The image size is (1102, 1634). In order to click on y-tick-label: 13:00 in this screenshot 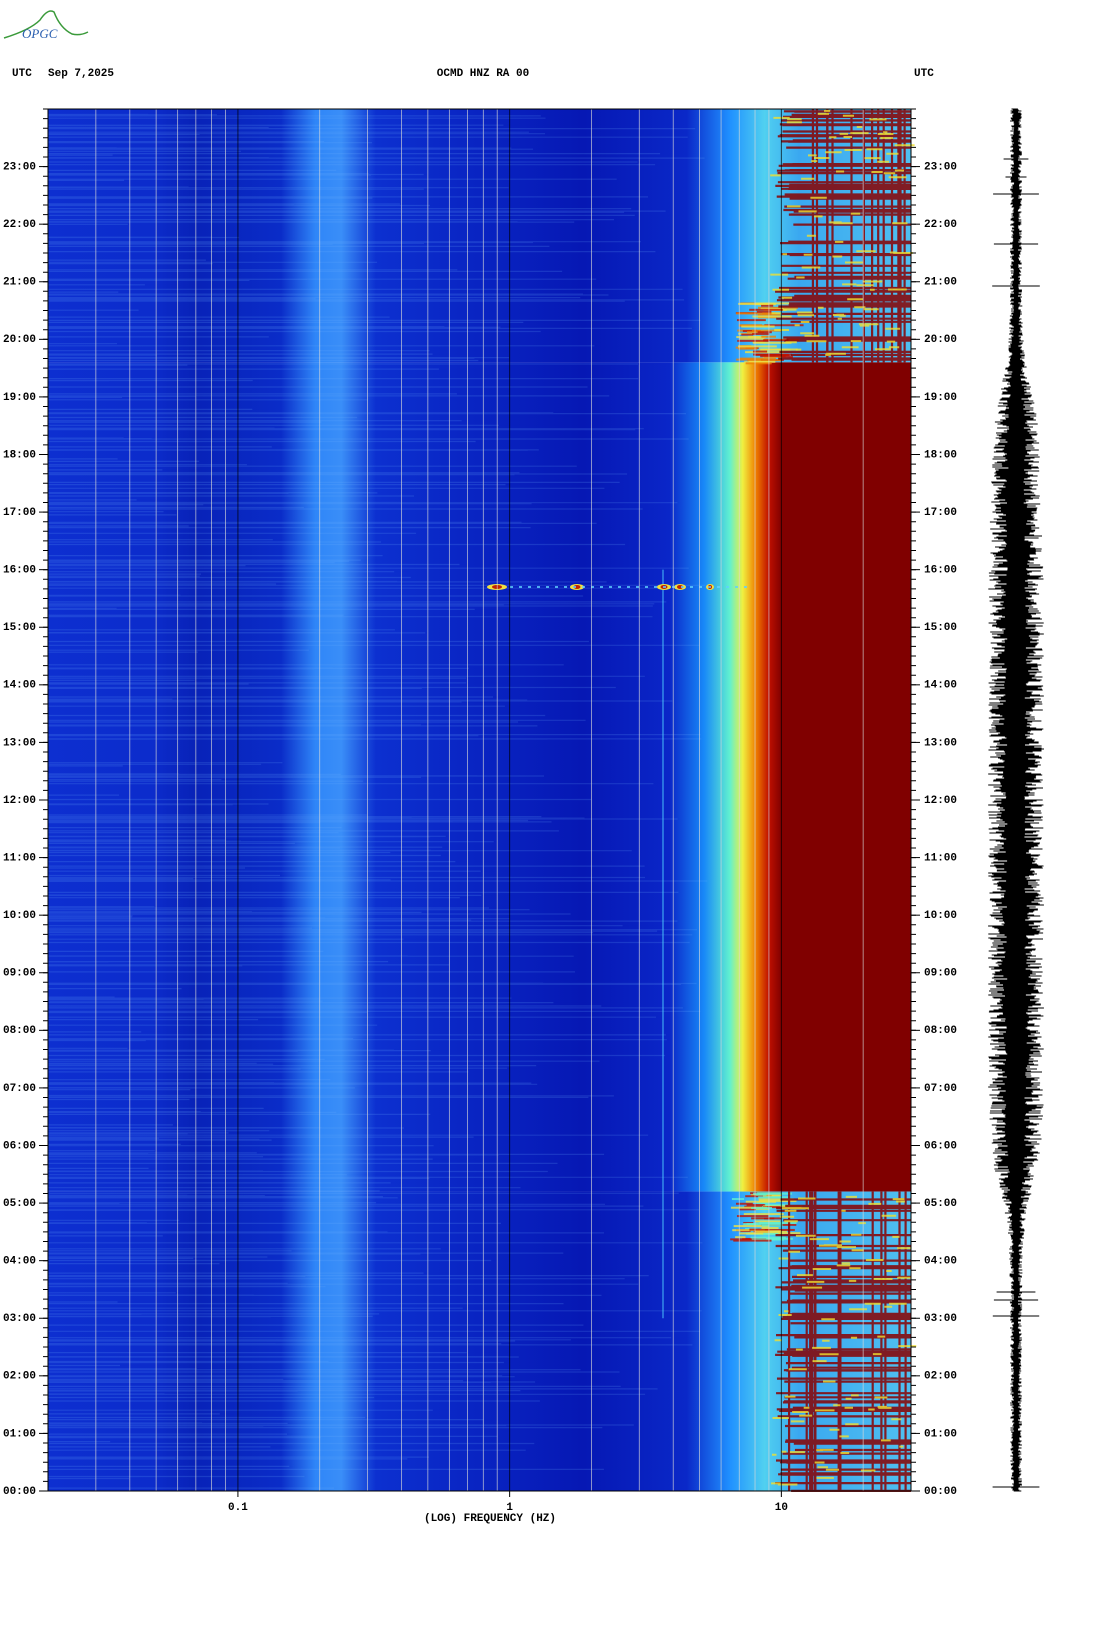, I will do `click(19, 743)`.